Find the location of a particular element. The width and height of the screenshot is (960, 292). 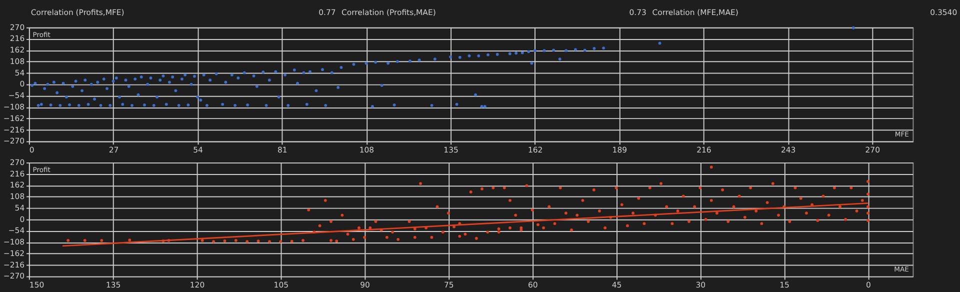

x-tick-label: 105 is located at coordinates (281, 285).